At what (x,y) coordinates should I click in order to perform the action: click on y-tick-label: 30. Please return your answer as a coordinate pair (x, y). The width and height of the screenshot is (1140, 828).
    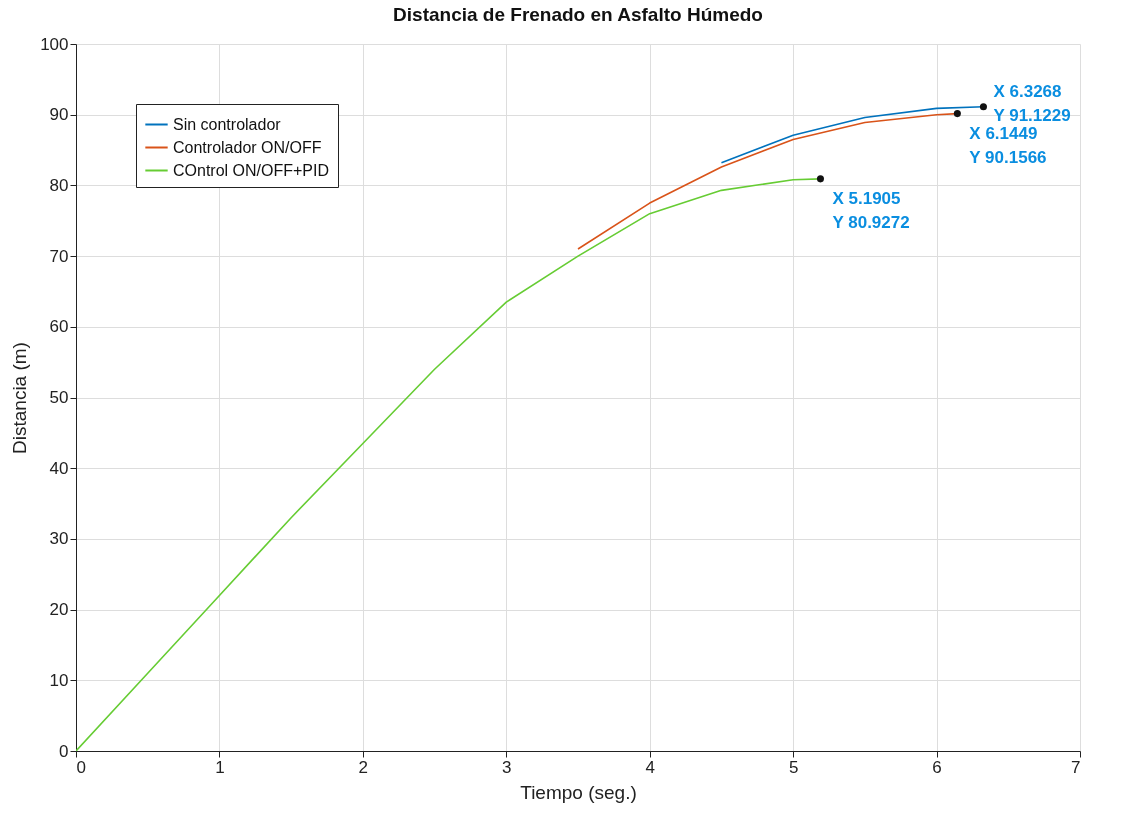
    Looking at the image, I should click on (59, 539).